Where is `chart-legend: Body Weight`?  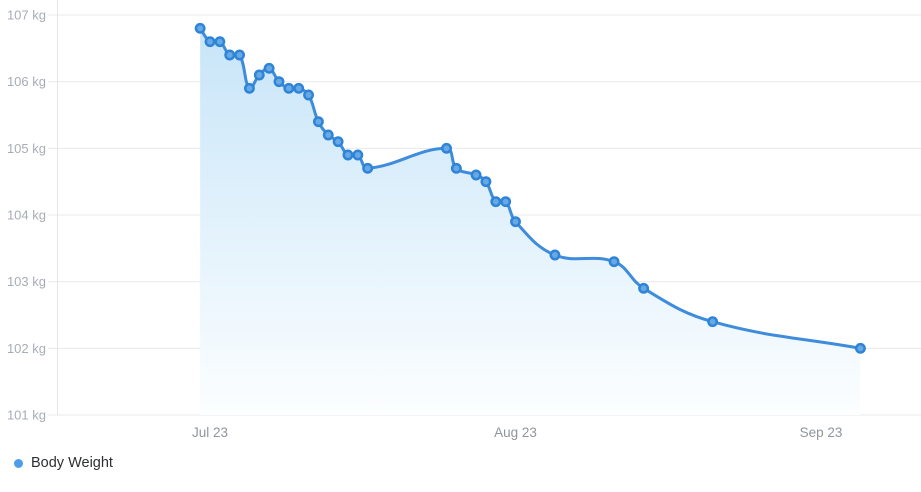 chart-legend: Body Weight is located at coordinates (63, 463).